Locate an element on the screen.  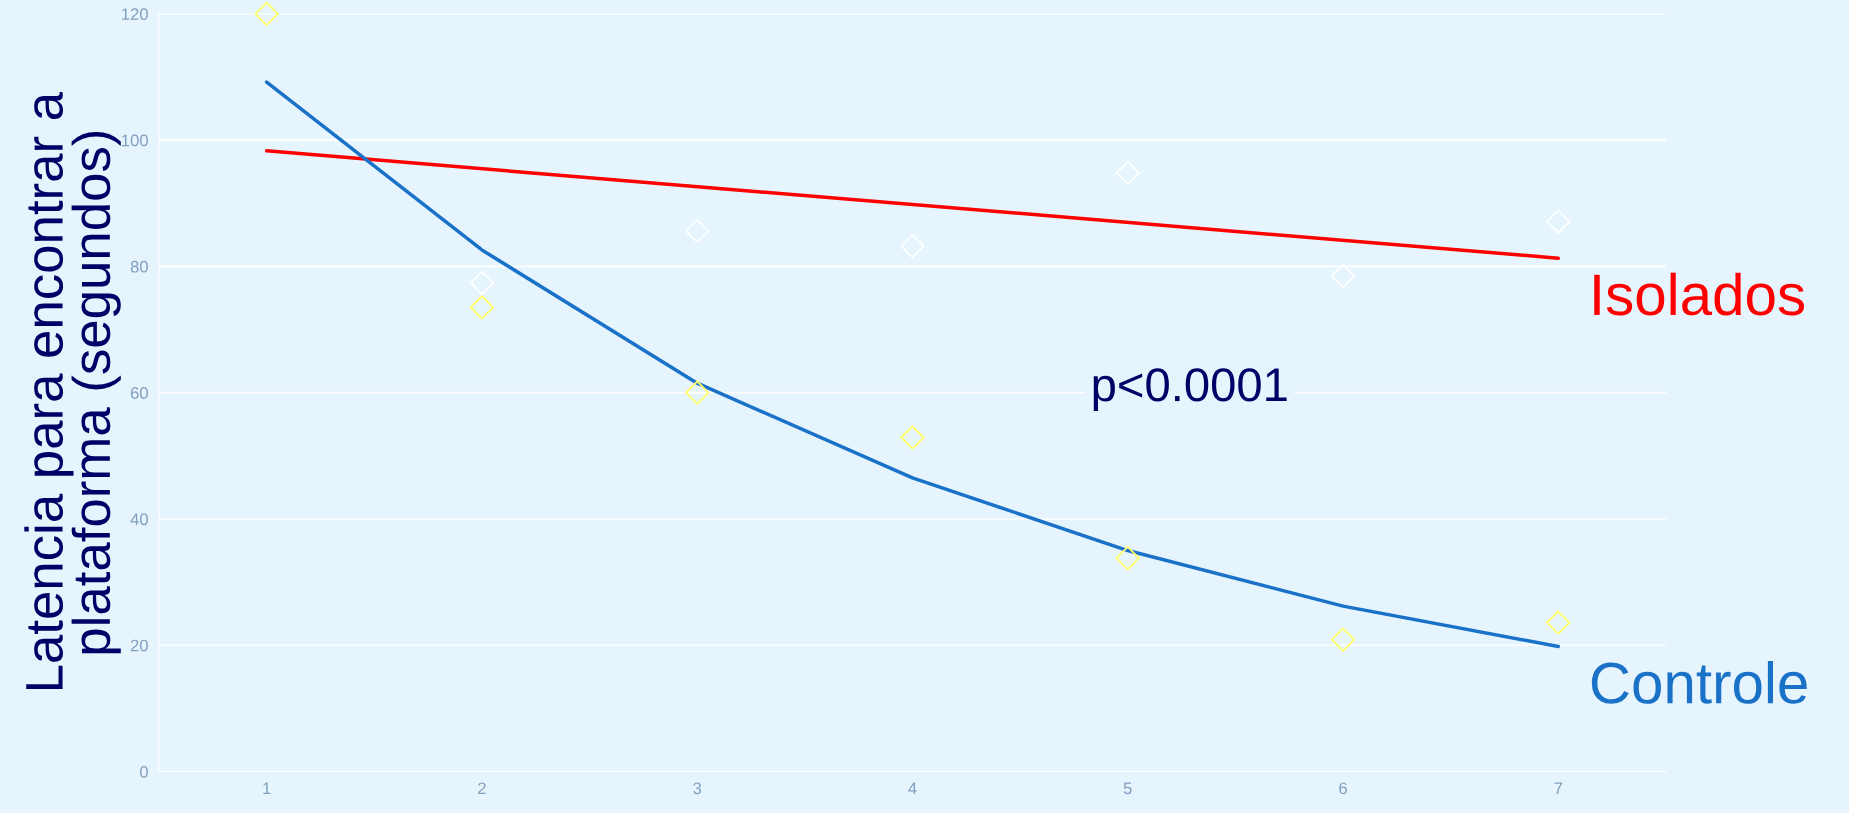
y-tick-label: 40 is located at coordinates (139, 519).